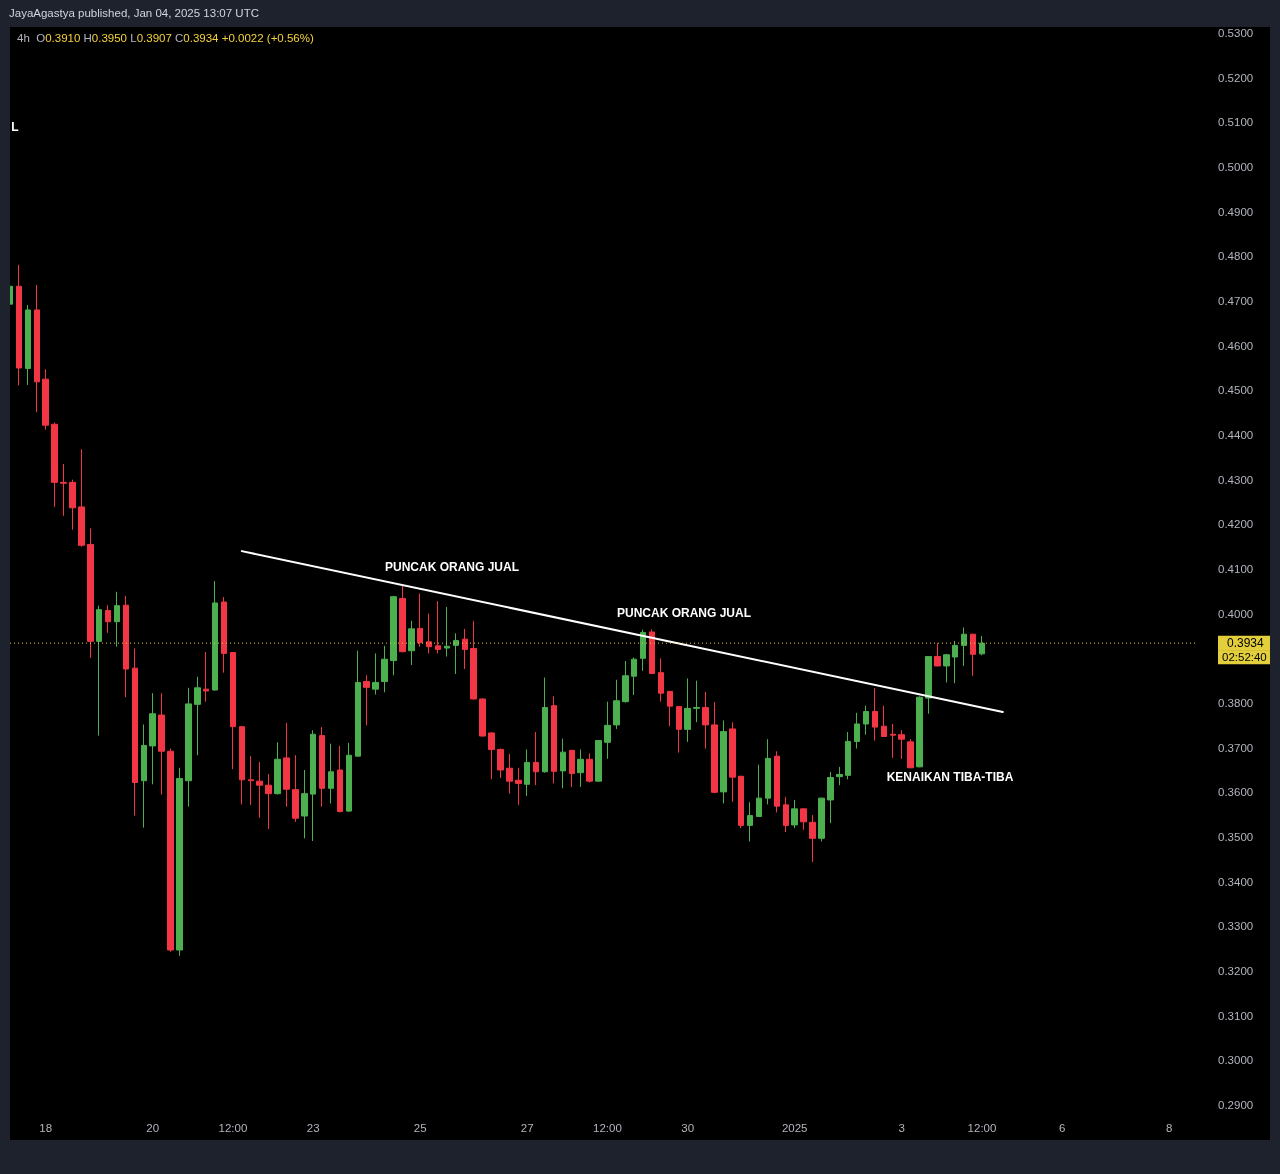 This screenshot has width=1280, height=1174. What do you see at coordinates (1236, 1060) in the screenshot?
I see `y-tick-label: 0.3000` at bounding box center [1236, 1060].